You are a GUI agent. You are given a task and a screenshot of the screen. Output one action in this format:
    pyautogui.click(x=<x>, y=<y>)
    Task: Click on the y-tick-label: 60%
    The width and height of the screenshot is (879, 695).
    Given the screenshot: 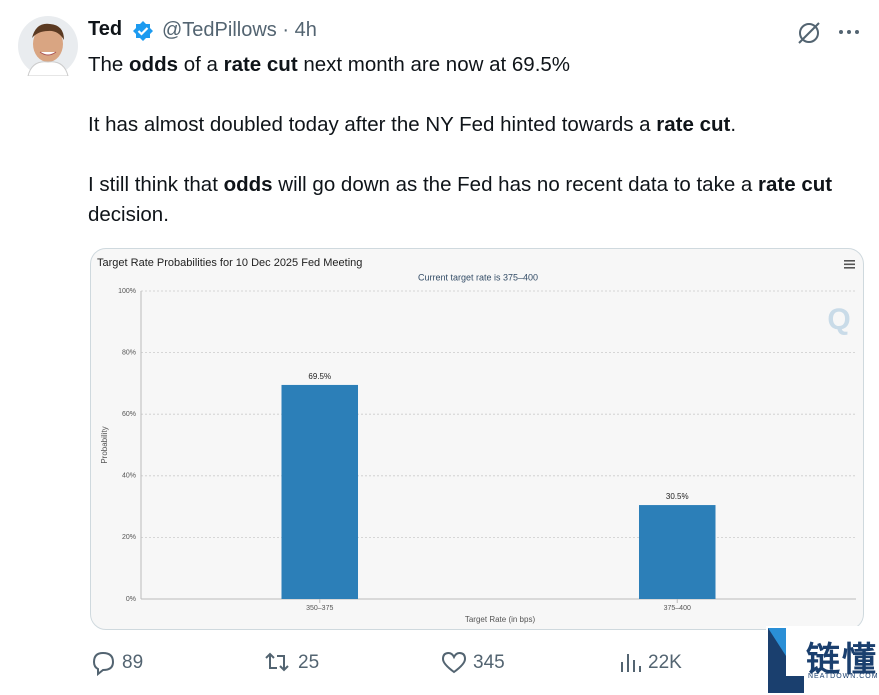 What is the action you would take?
    pyautogui.click(x=129, y=414)
    